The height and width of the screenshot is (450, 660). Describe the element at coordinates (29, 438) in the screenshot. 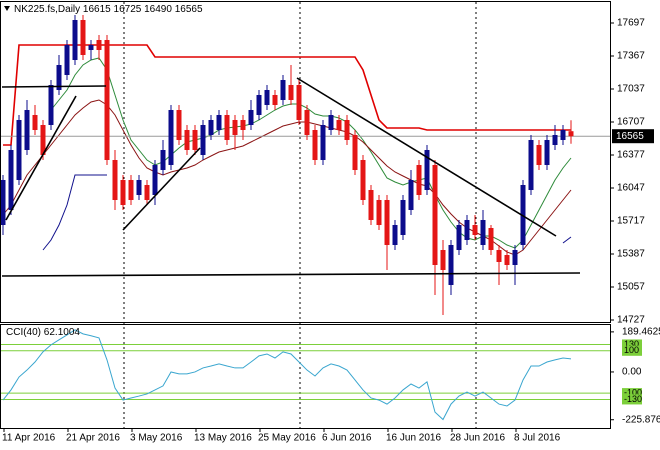

I see `x-tick-label: 11 Apr 2016` at that location.